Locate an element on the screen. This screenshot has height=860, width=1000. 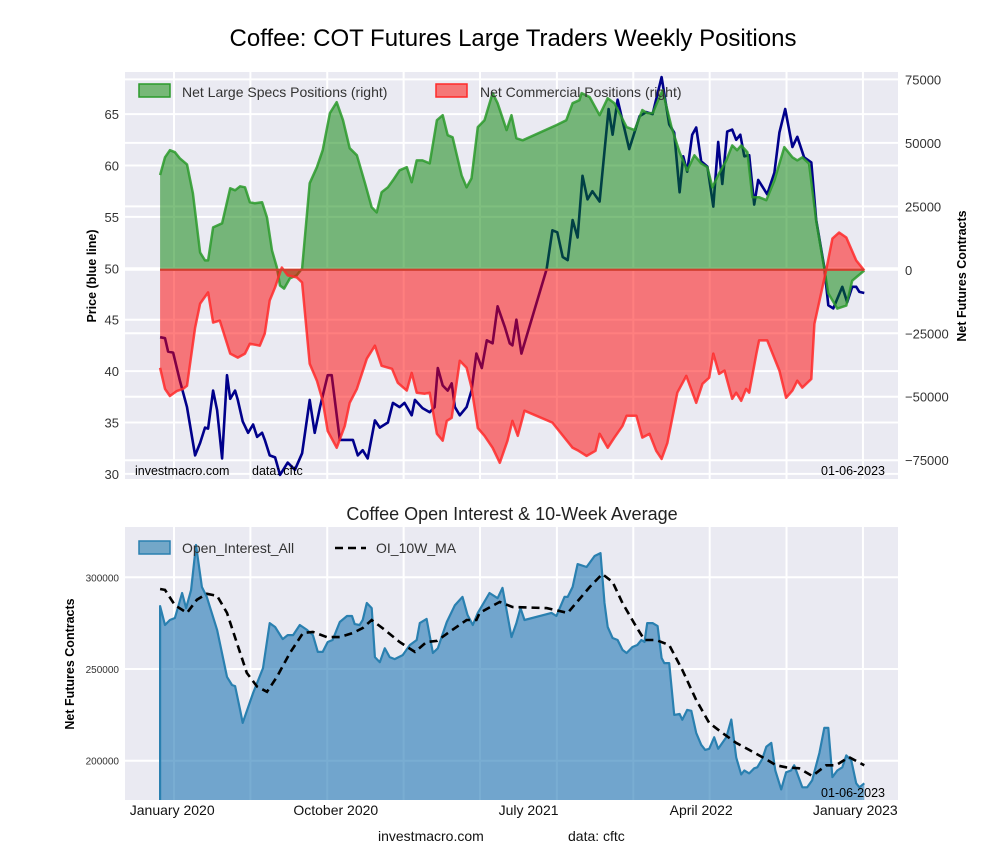
watermark: investmacro.com is located at coordinates (182, 471).